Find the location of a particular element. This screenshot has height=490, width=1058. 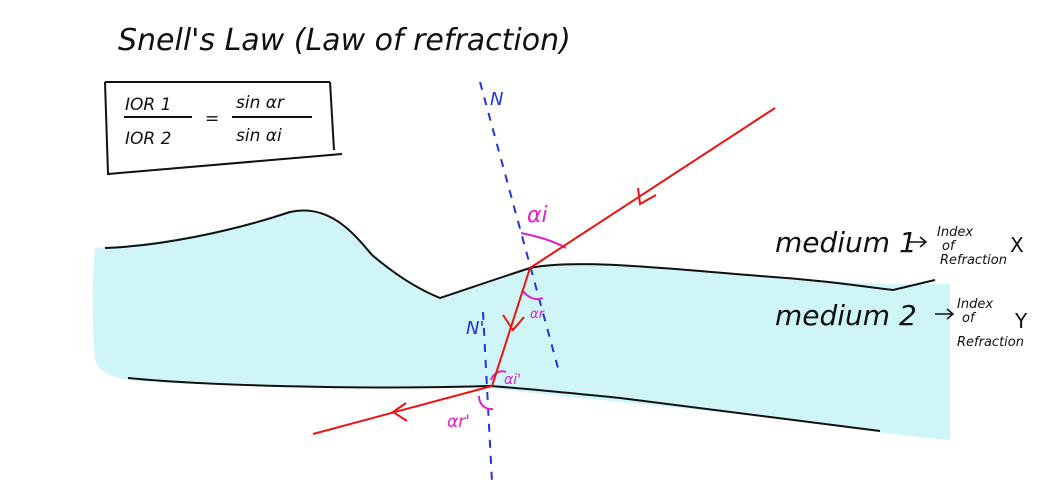

formula-numerator-left: IOR 1 is located at coordinates (148, 105).